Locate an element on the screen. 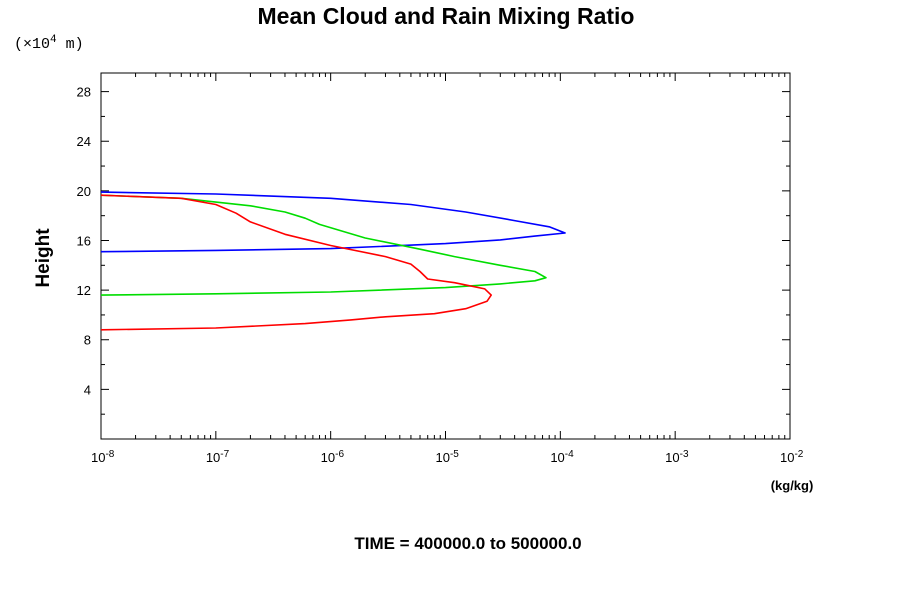  y-scale-note-suffix: m) is located at coordinates (70, 44).